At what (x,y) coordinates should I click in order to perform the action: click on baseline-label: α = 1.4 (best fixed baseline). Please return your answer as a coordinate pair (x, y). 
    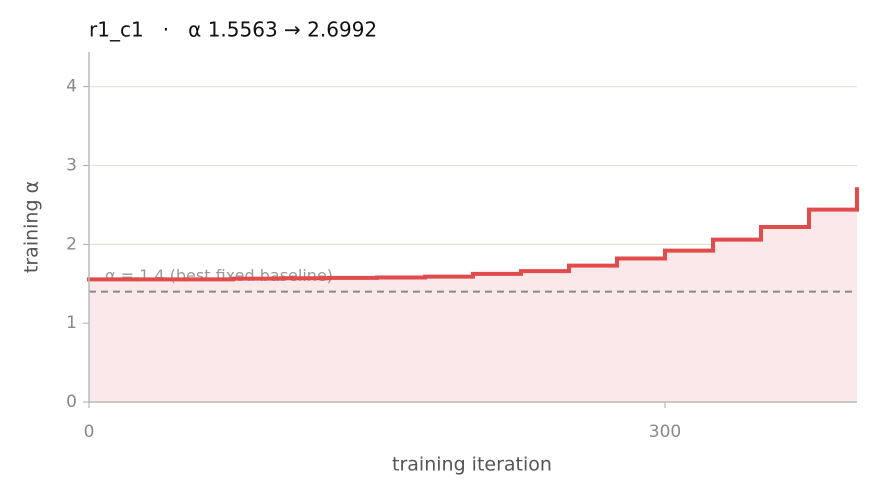
    Looking at the image, I should click on (219, 275).